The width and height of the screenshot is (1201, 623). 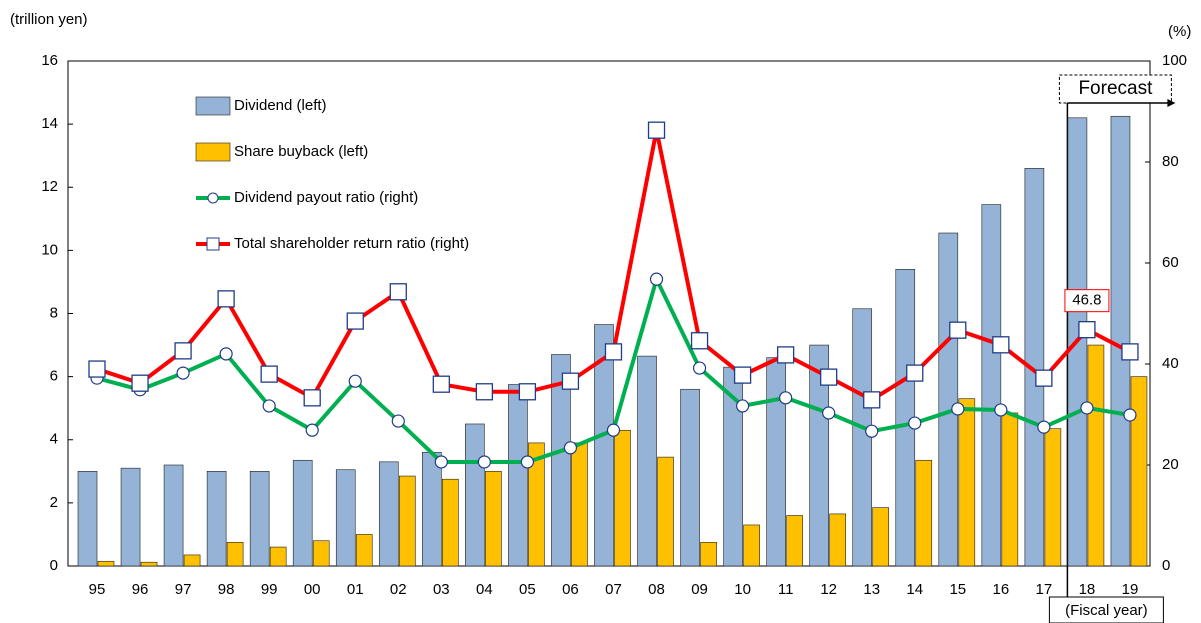 What do you see at coordinates (441, 589) in the screenshot?
I see `x-tick-label: 03` at bounding box center [441, 589].